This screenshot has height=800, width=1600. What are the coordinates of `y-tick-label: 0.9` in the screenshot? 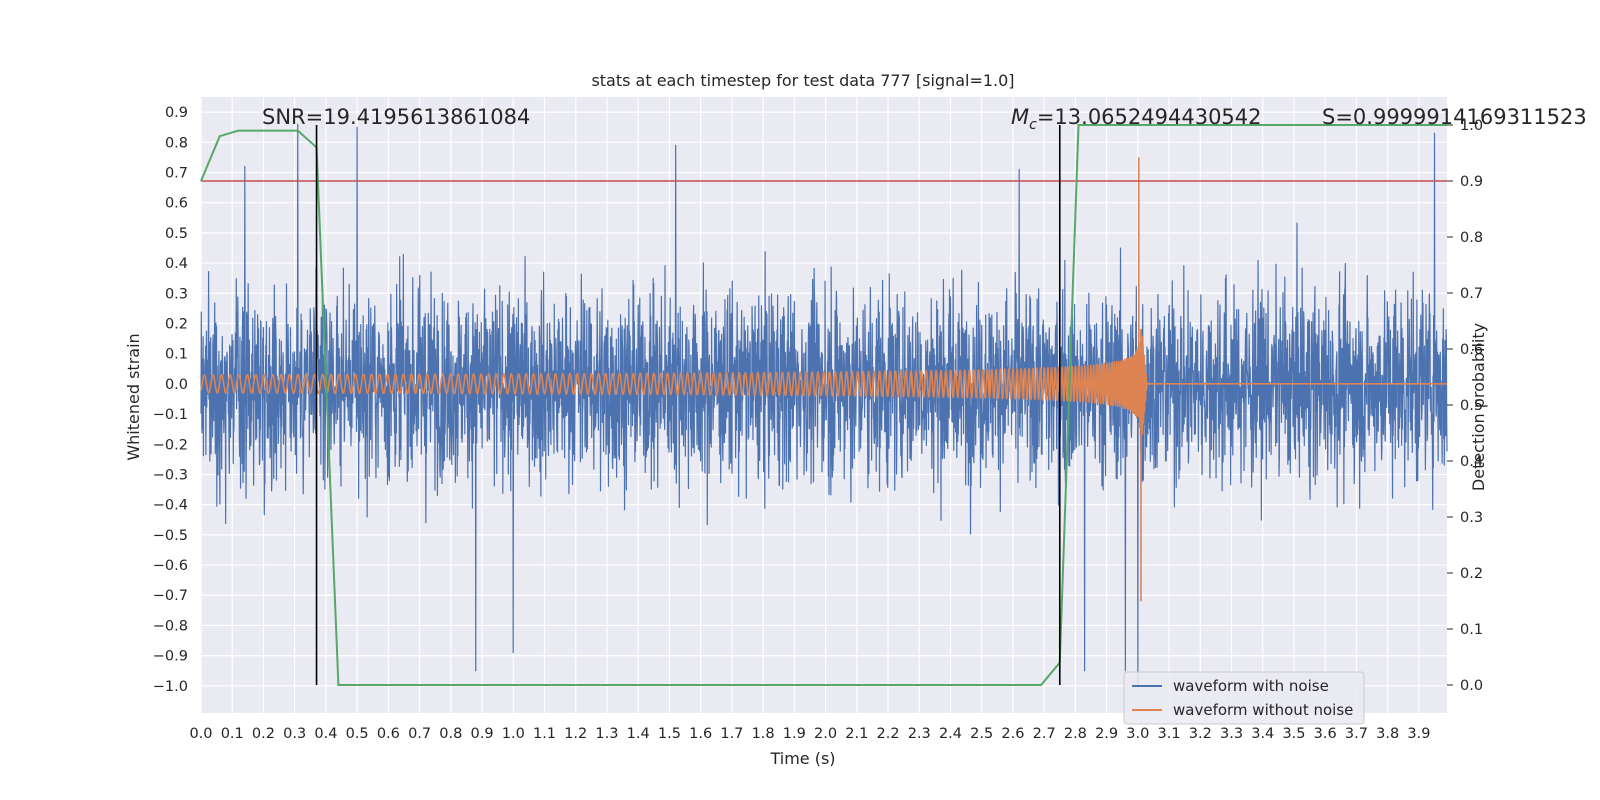 It's located at (176, 113).